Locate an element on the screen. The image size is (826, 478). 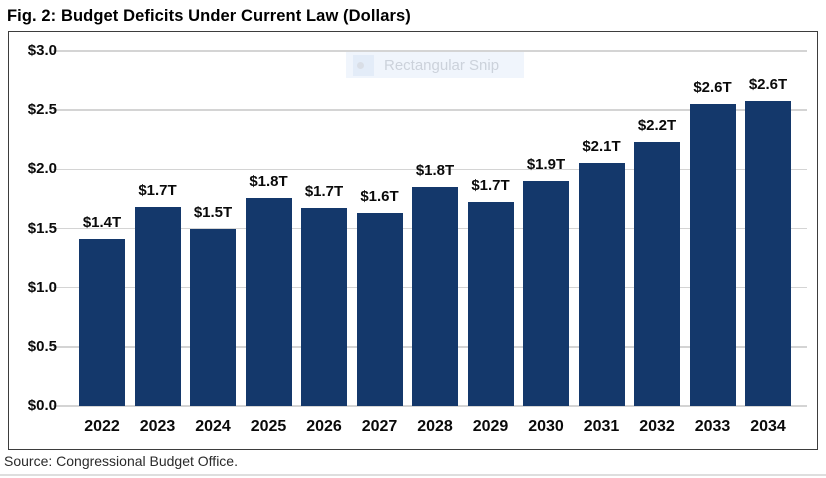
x-axis-tick-label: 2026 is located at coordinates (324, 426).